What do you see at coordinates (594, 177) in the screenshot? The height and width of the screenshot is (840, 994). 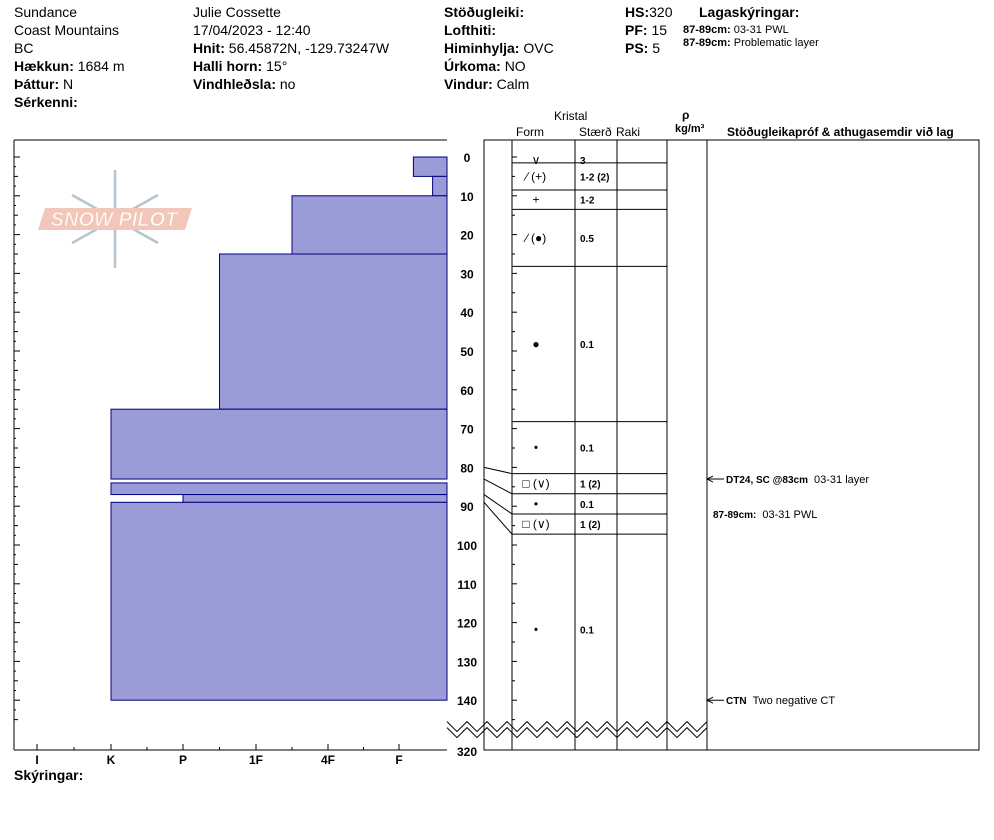 I see `grain-size-value: 1-2 (2)` at bounding box center [594, 177].